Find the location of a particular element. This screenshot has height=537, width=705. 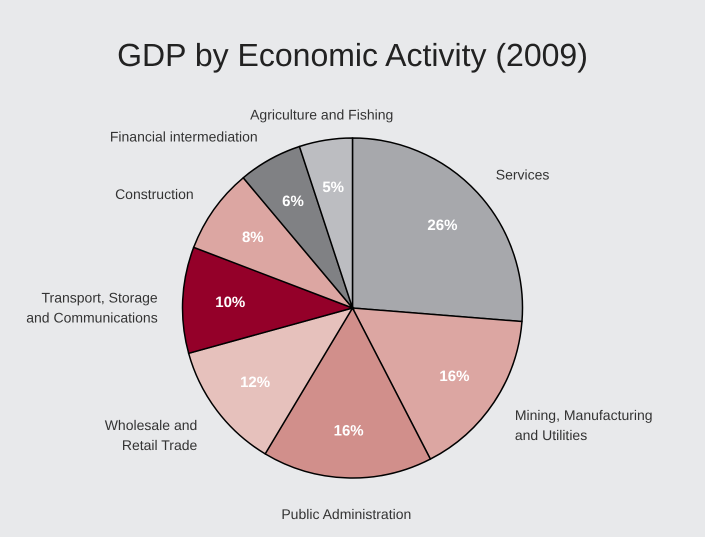

chart-title: GDP by Economic Activity (2009) is located at coordinates (352, 55).